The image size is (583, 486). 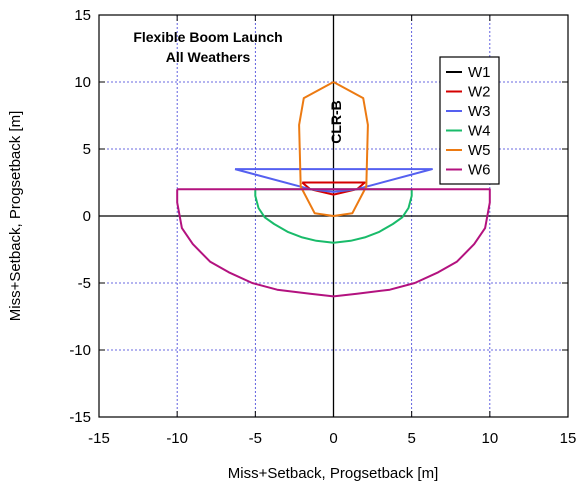 I want to click on x-tick-label: -5, so click(x=255, y=438).